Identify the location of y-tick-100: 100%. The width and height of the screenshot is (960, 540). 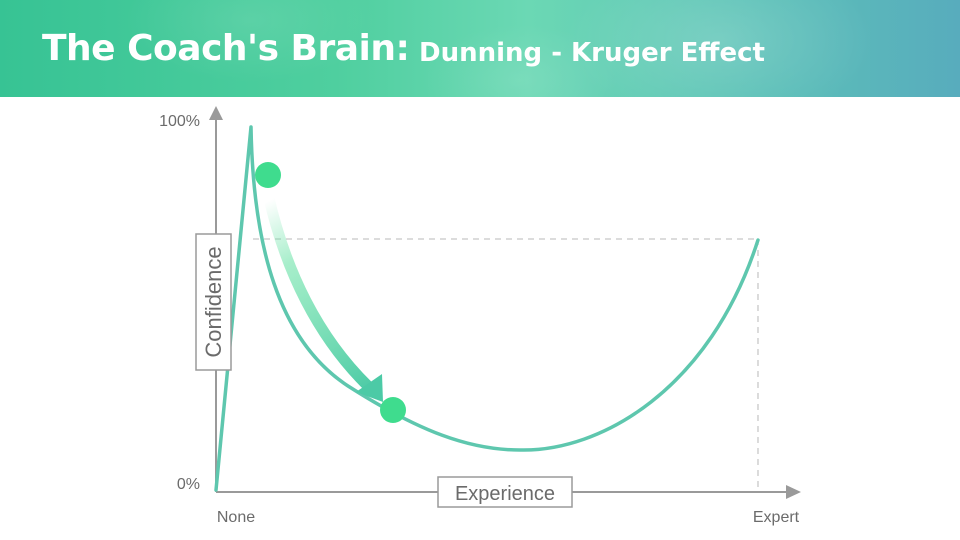
(179, 121).